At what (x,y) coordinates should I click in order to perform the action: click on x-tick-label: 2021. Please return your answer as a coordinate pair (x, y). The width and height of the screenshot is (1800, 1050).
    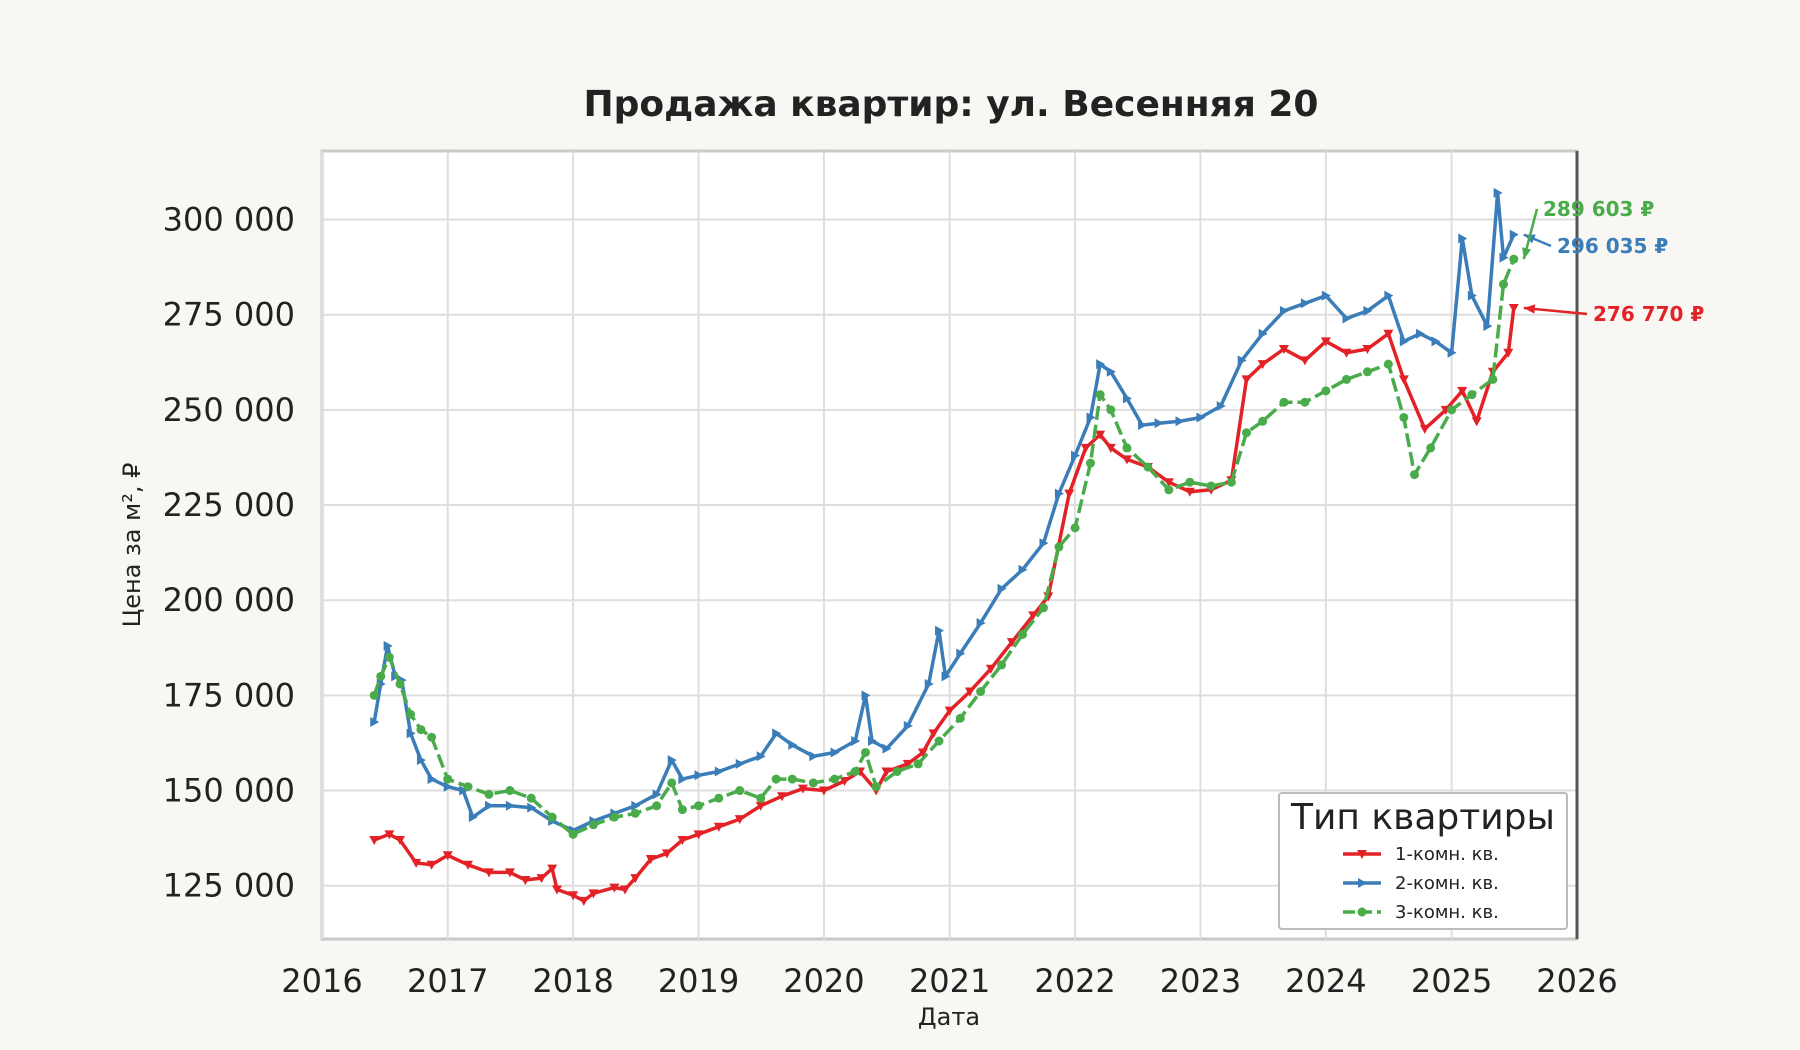
    Looking at the image, I should click on (949, 981).